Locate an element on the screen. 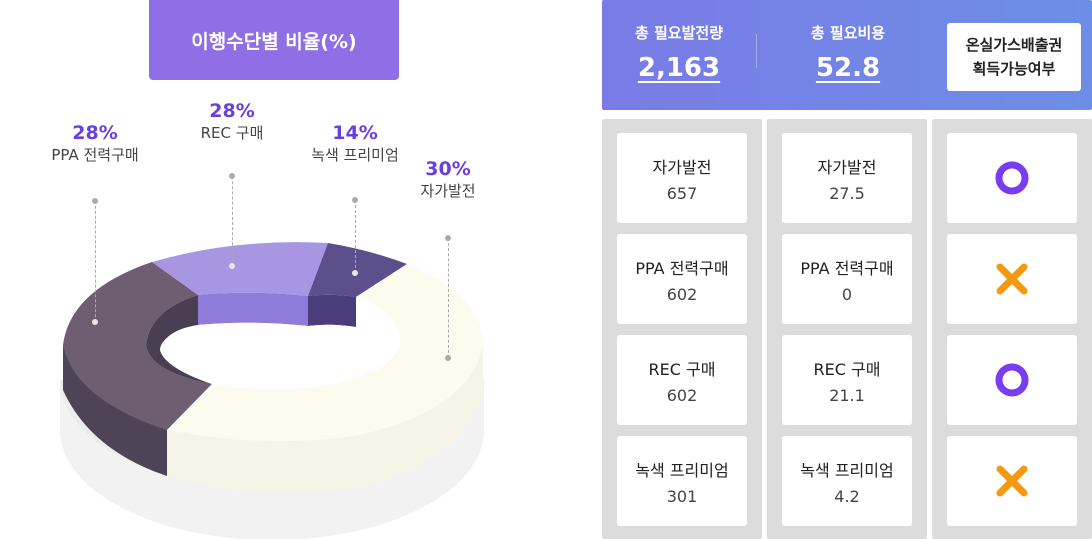 The width and height of the screenshot is (1092, 539). cost-card: PPA 전력구매 0 is located at coordinates (847, 279).